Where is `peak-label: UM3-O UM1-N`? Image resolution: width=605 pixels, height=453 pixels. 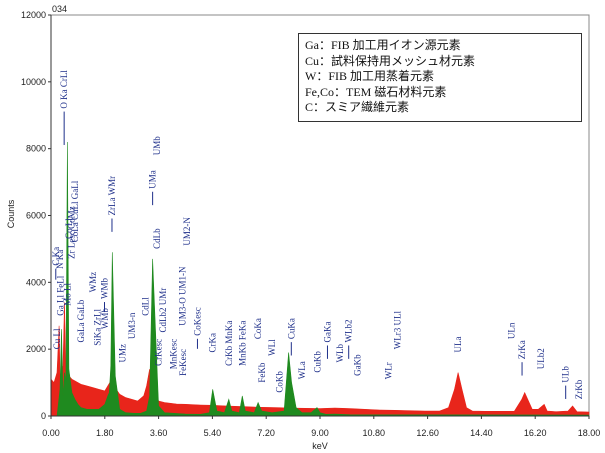 peak-label: UM3-O UM1-N is located at coordinates (183, 296).